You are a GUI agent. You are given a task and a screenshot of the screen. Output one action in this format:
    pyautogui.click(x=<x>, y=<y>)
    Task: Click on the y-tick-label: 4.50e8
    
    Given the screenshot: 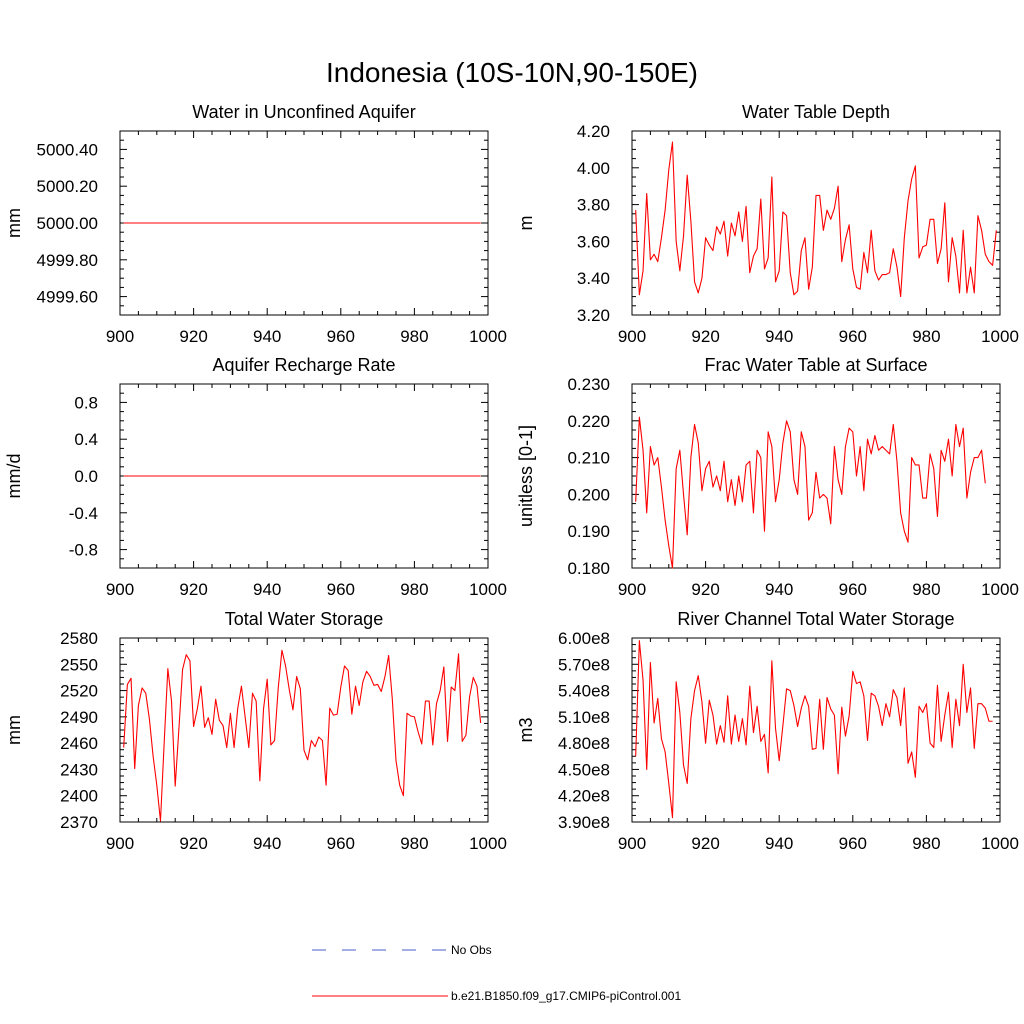 What is the action you would take?
    pyautogui.click(x=584, y=769)
    